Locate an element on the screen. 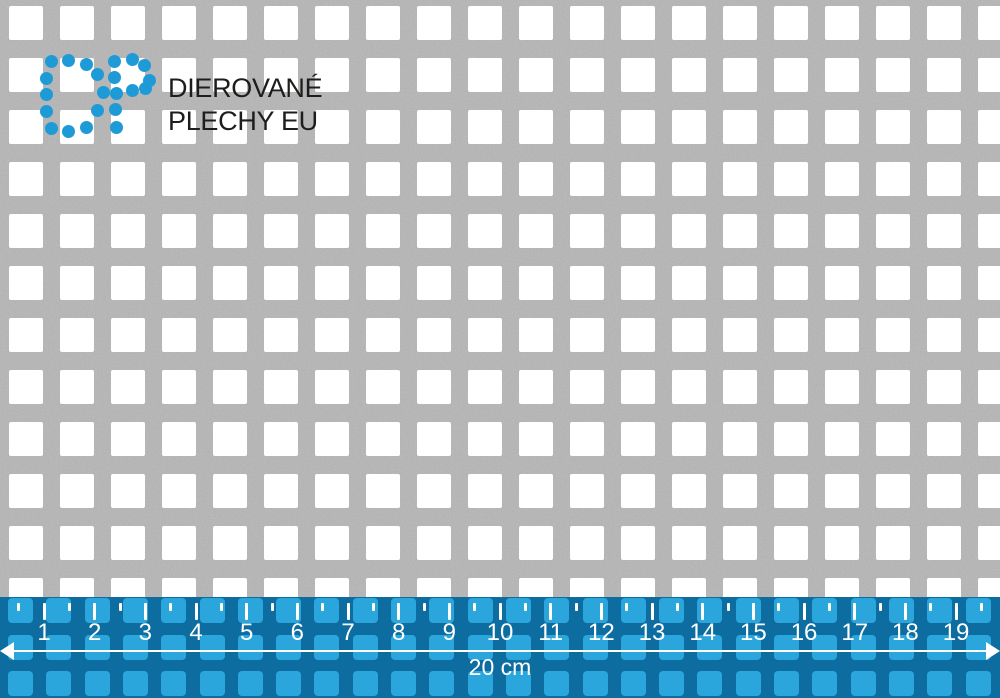 The height and width of the screenshot is (698, 1000). cm-number: 19 is located at coordinates (956, 632).